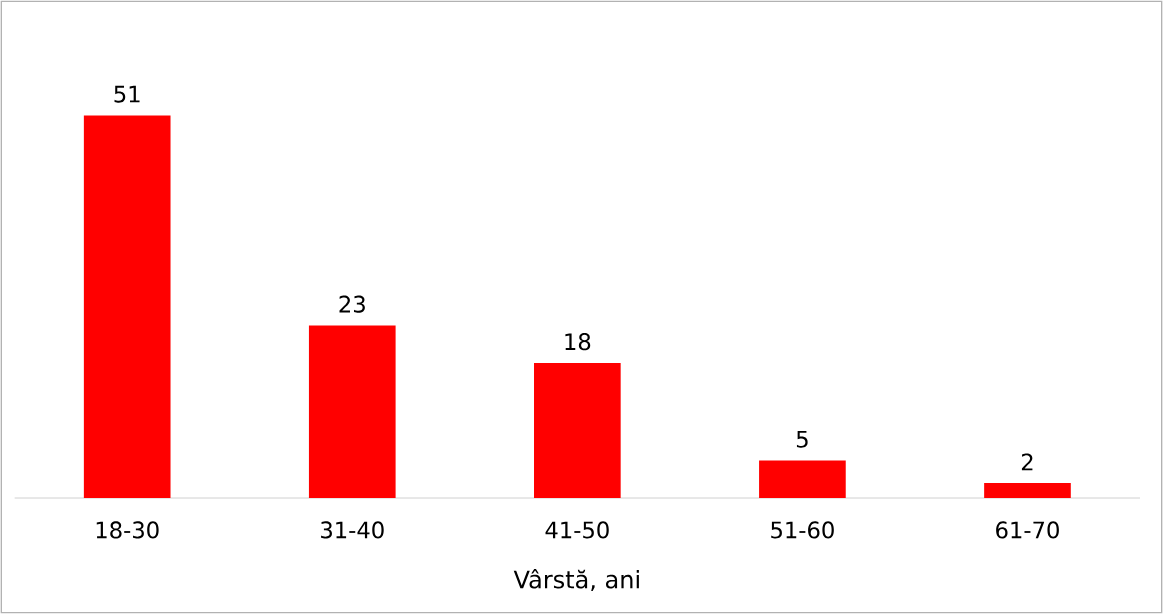  I want to click on data-label: 2, so click(1027, 462).